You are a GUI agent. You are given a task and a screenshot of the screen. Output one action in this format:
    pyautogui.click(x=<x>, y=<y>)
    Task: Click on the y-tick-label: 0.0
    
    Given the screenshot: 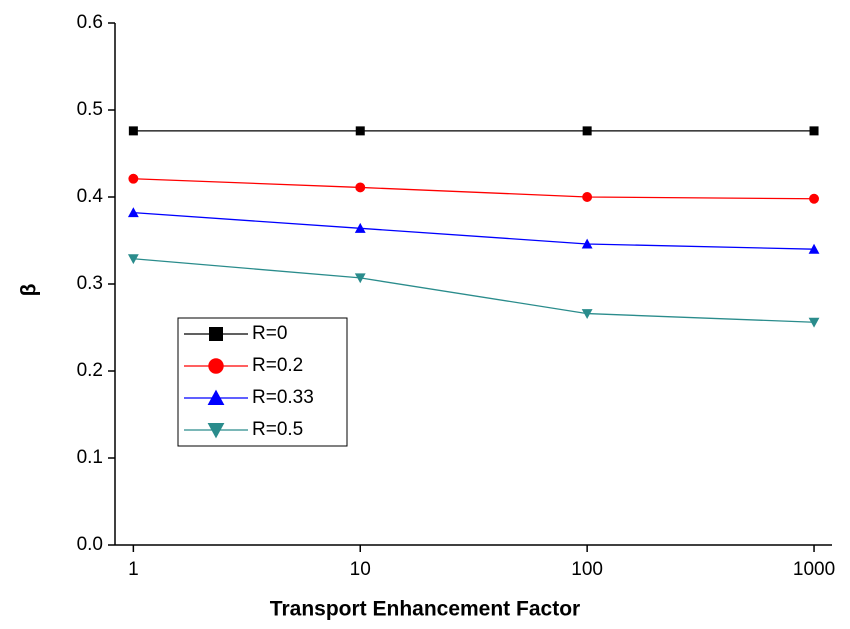 What is the action you would take?
    pyautogui.click(x=90, y=544)
    